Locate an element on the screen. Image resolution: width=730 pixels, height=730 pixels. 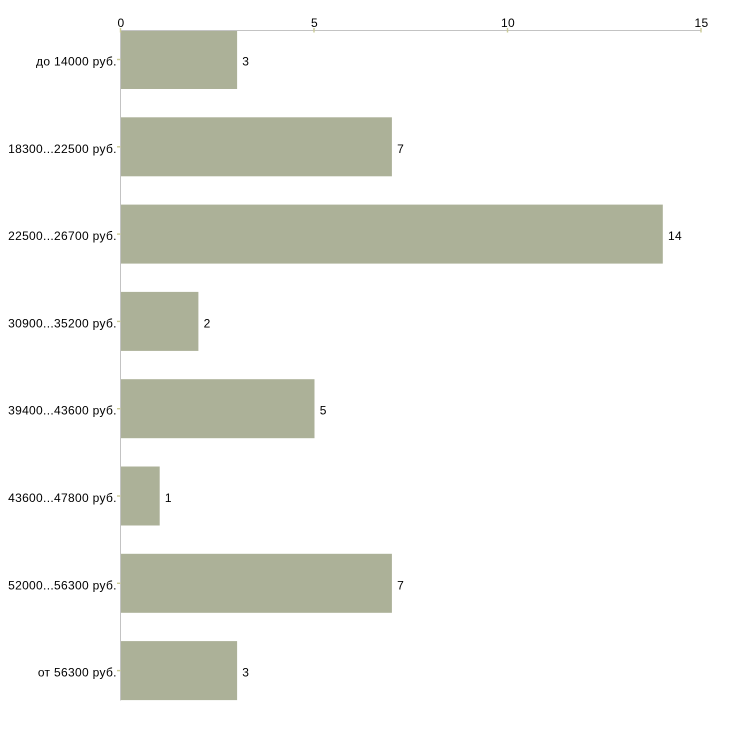
svg-text: 39400...43600 руб. is located at coordinates (62, 411).